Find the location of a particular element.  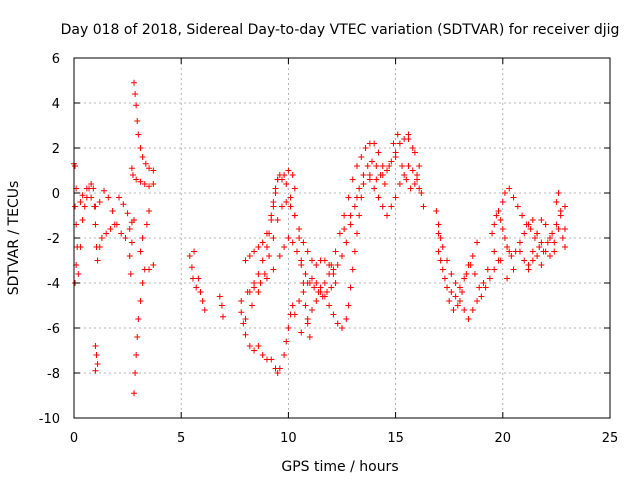

y-axis-title: SDTVAR / TECUs is located at coordinates (14, 238).